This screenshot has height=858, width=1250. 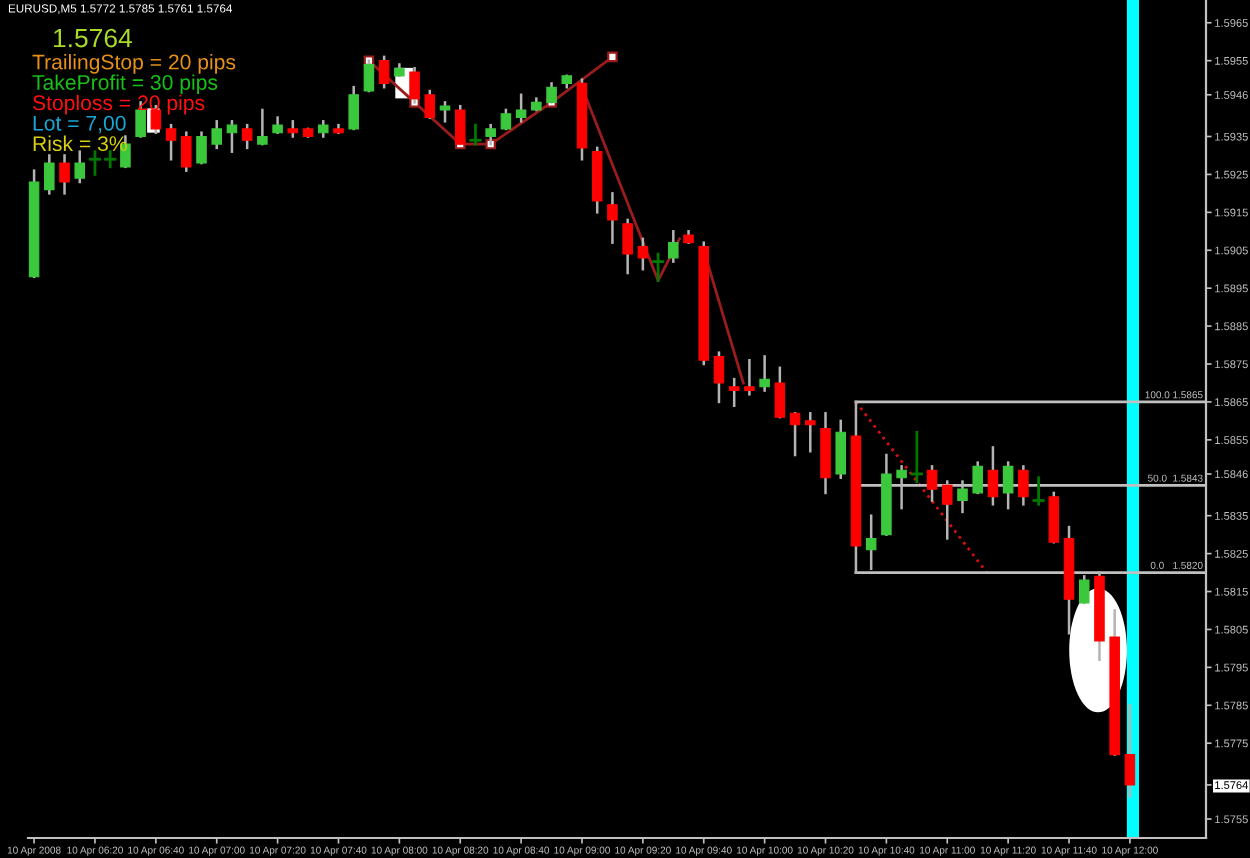 I want to click on annotation: Lot = 7,00, so click(x=79, y=124).